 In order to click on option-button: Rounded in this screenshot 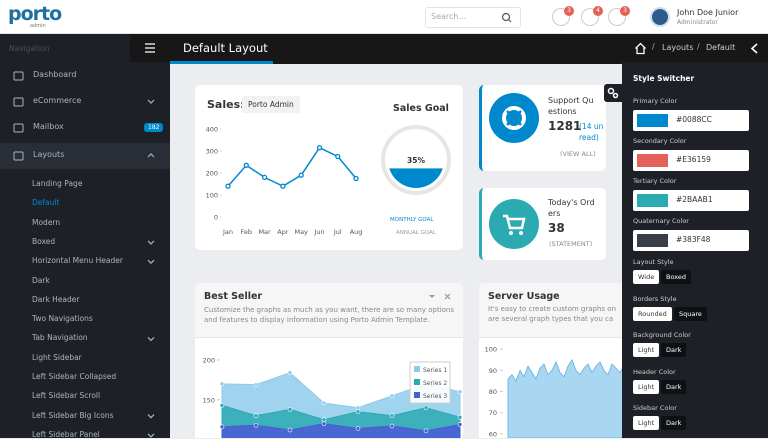, I will do `click(652, 313)`.